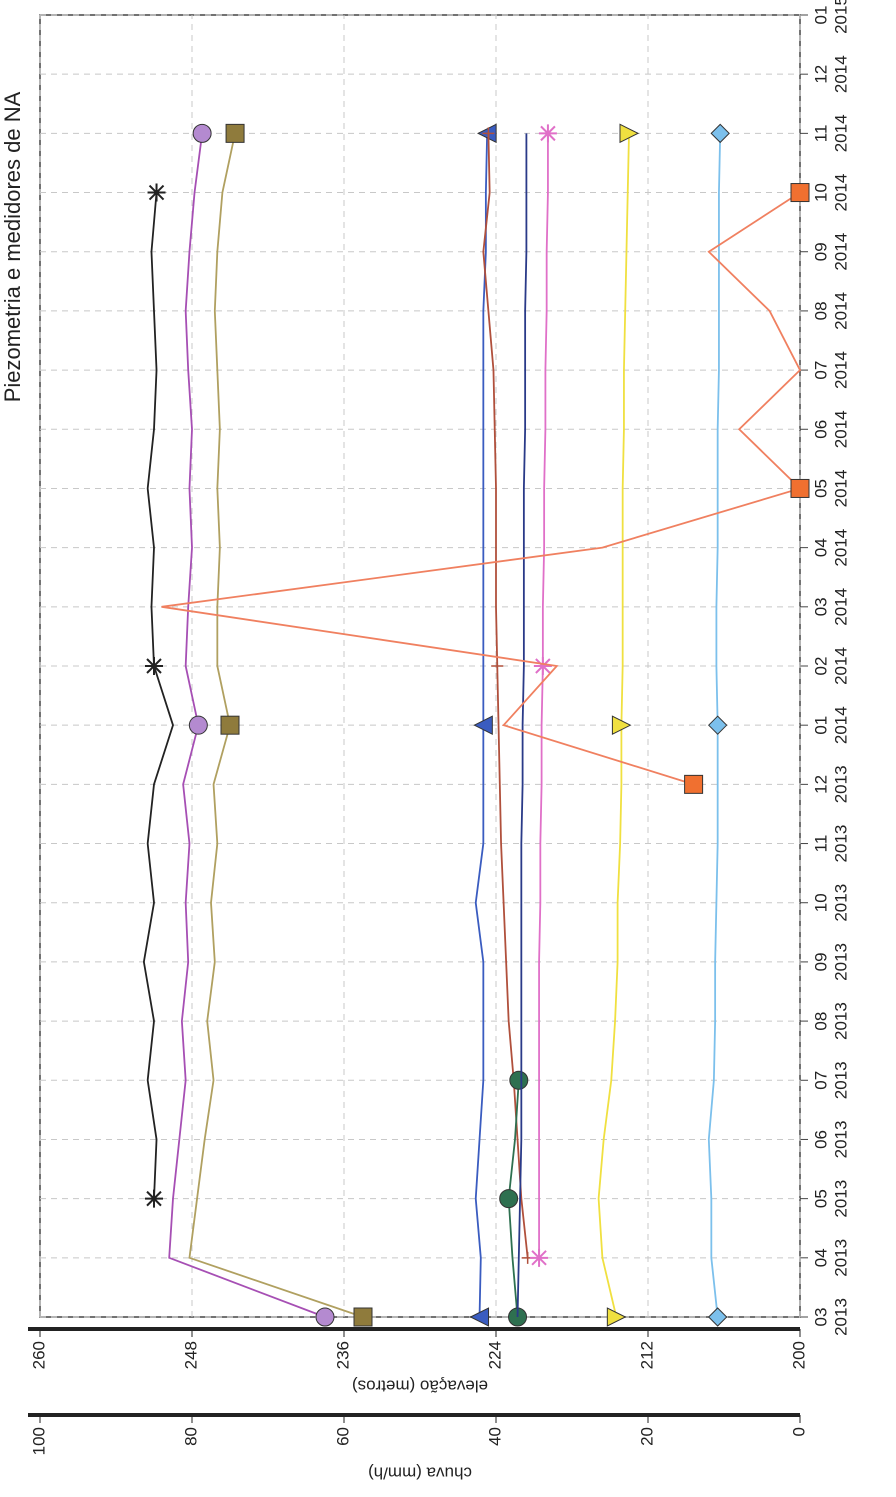 The width and height of the screenshot is (896, 1497). I want to click on y-tick-label: 260, so click(38, 1355).